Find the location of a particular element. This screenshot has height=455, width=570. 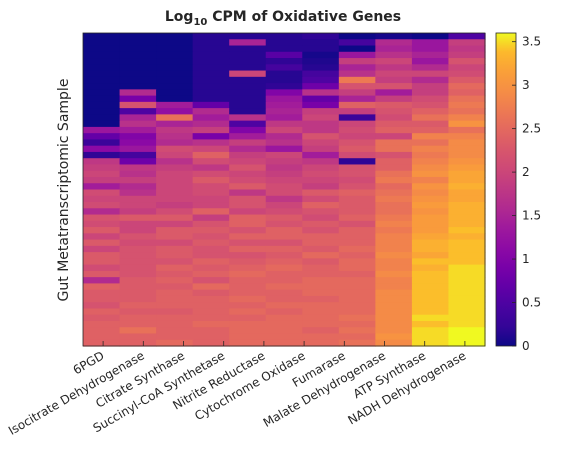

chart-title: Log10 CPM of Oxidative Genes is located at coordinates (283, 18).